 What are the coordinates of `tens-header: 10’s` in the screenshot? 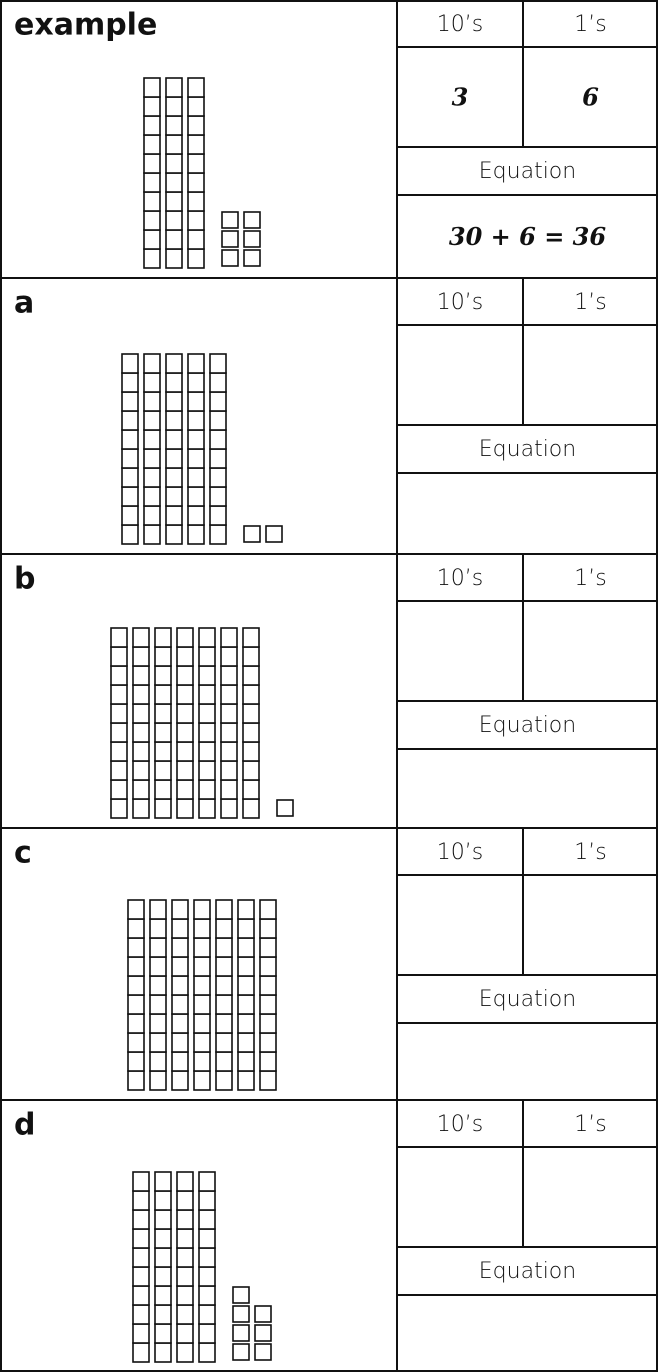 It's located at (460, 852).